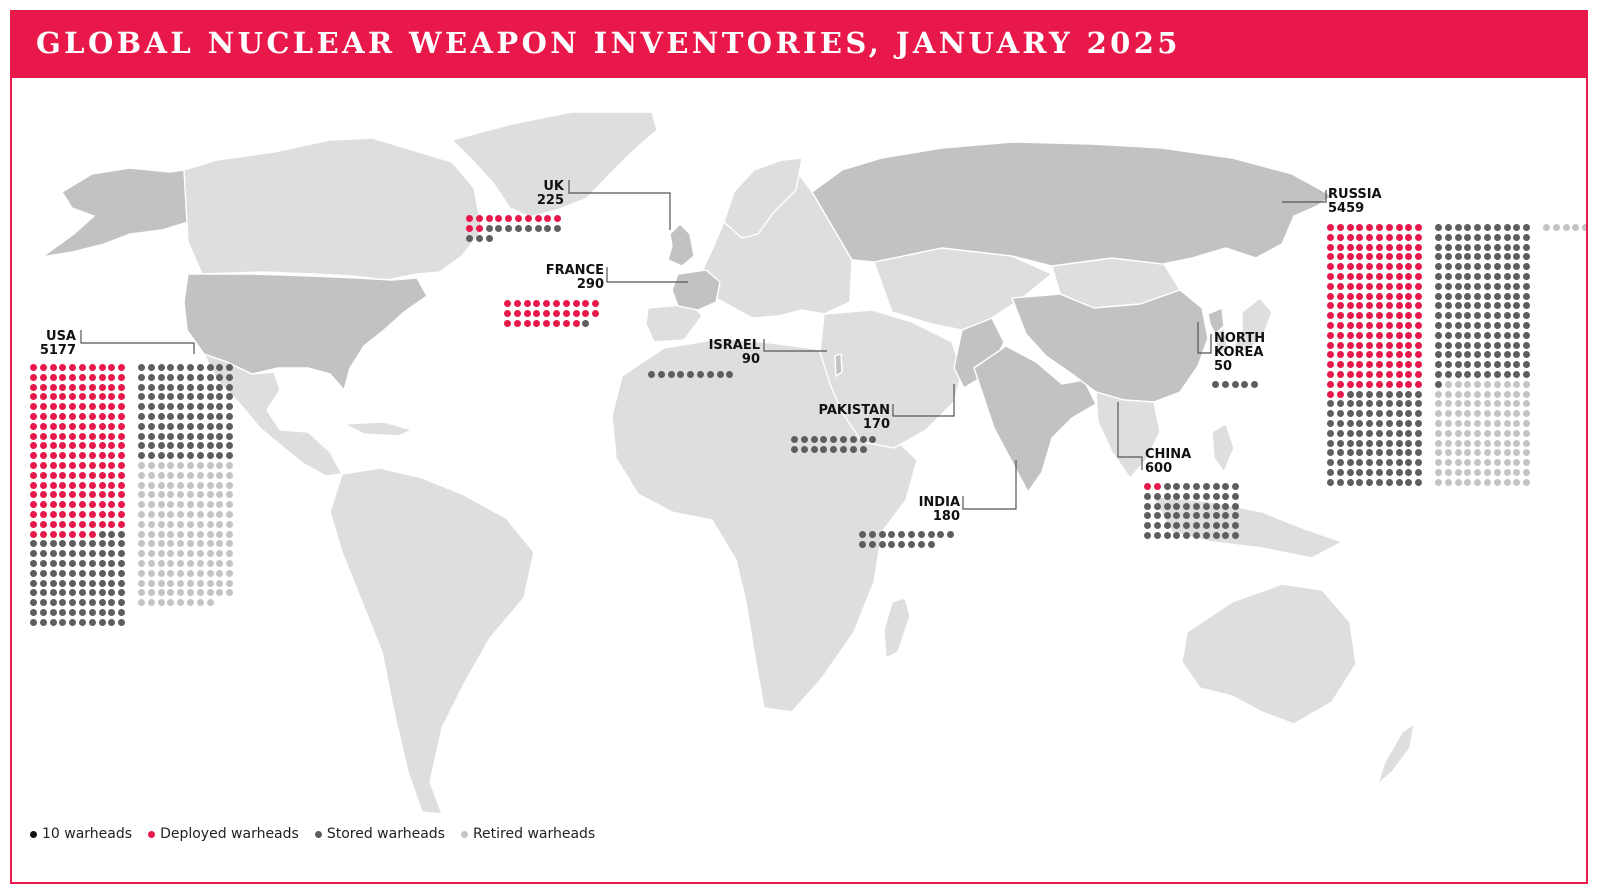 The height and width of the screenshot is (896, 1600). What do you see at coordinates (1221, 341) in the screenshot?
I see `south-korea-land` at bounding box center [1221, 341].